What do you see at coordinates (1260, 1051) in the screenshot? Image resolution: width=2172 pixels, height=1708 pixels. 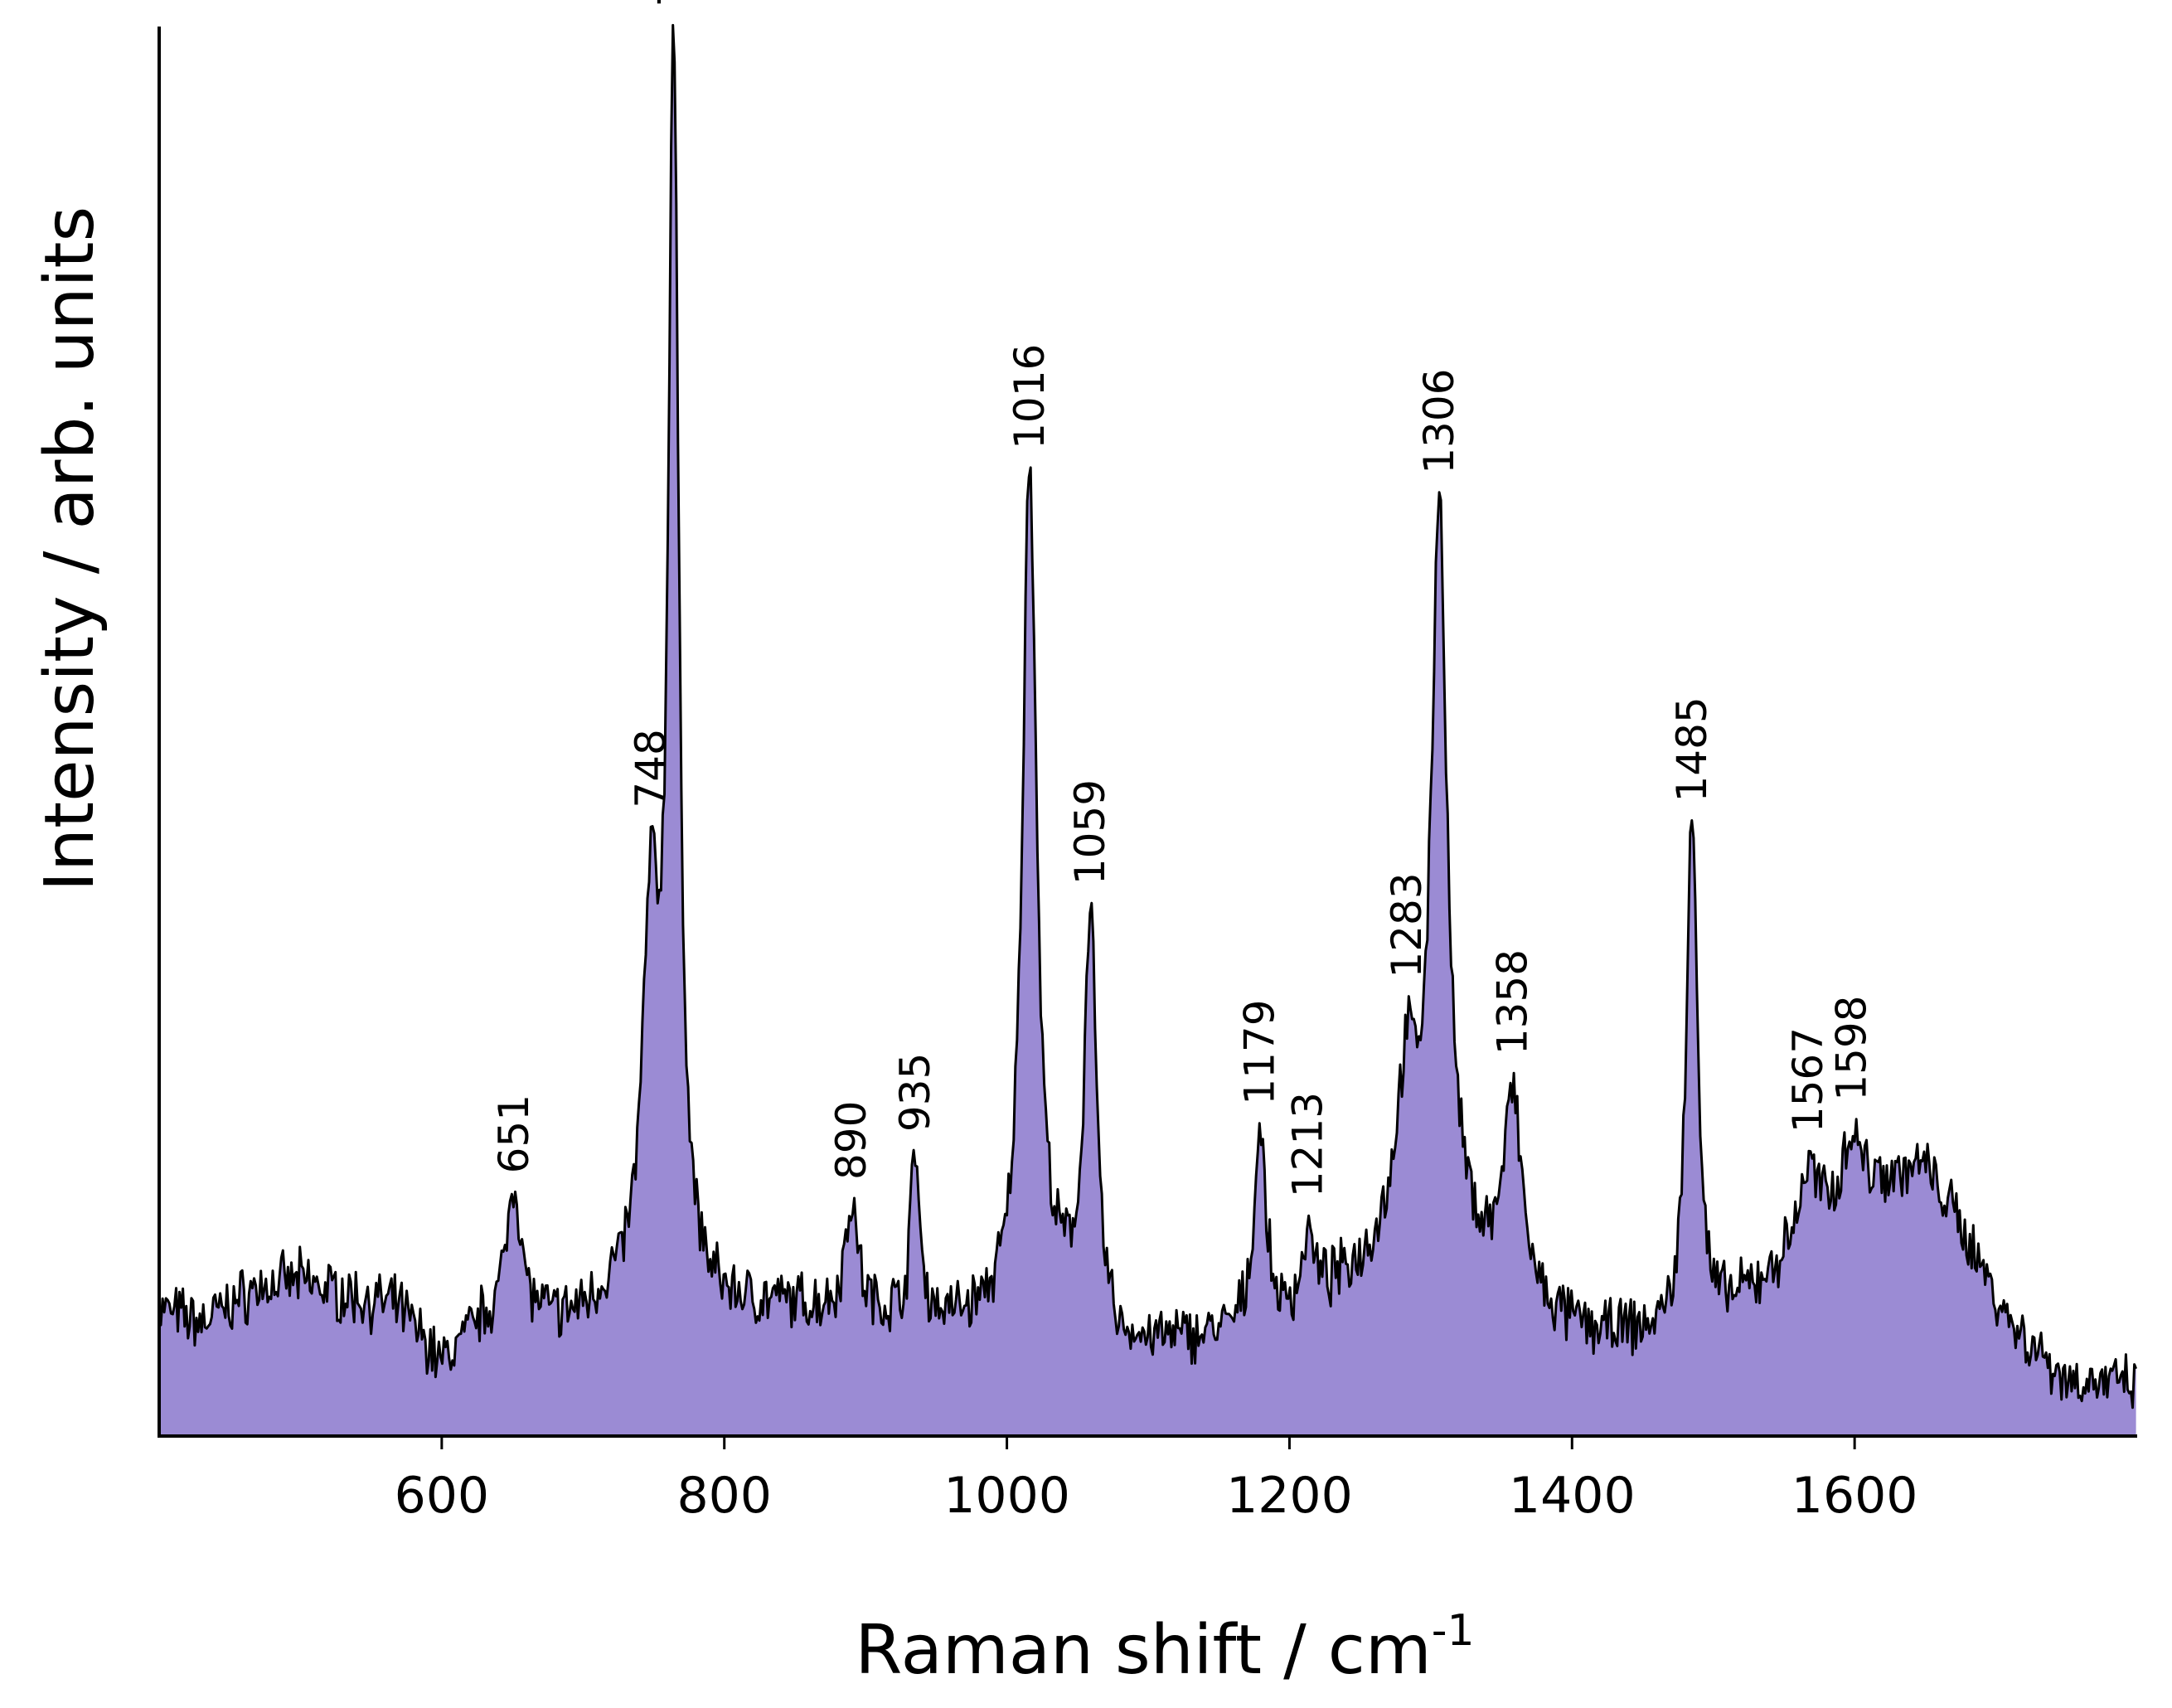 I see `peak-label-1179: 1179` at bounding box center [1260, 1051].